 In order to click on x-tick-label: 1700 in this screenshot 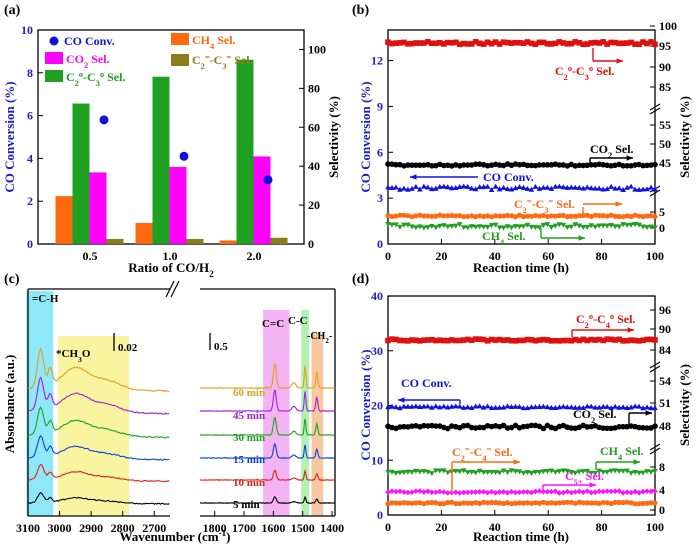, I will do `click(244, 528)`.